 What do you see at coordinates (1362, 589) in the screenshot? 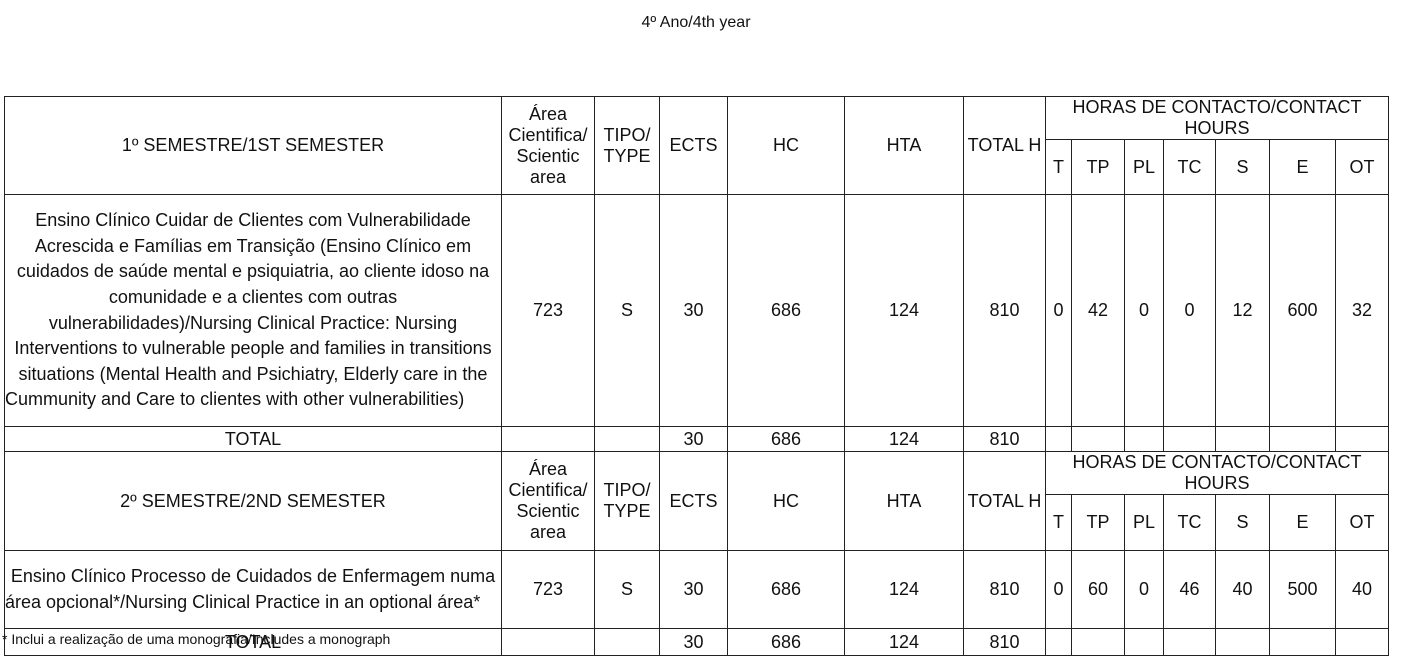
I see `hours-ot: 40` at bounding box center [1362, 589].